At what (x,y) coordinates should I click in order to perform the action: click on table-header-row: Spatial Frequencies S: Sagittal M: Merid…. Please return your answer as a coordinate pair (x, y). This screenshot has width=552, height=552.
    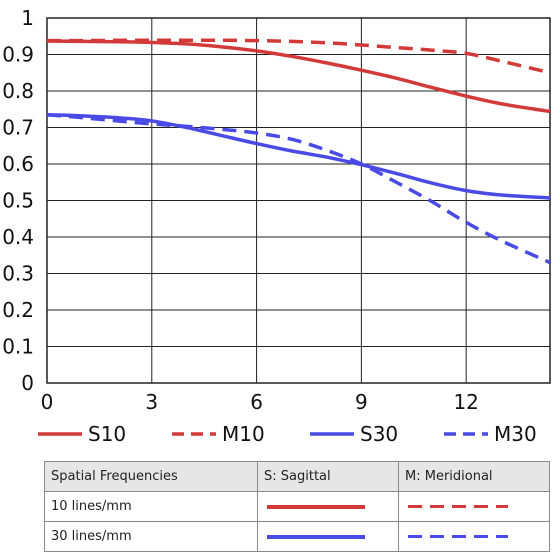
    Looking at the image, I should click on (297, 476).